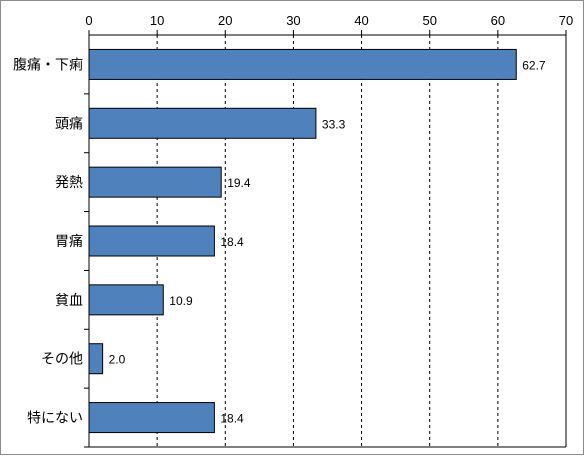 The height and width of the screenshot is (456, 584). What do you see at coordinates (62, 360) in the screenshot?
I see `category-label: その他` at bounding box center [62, 360].